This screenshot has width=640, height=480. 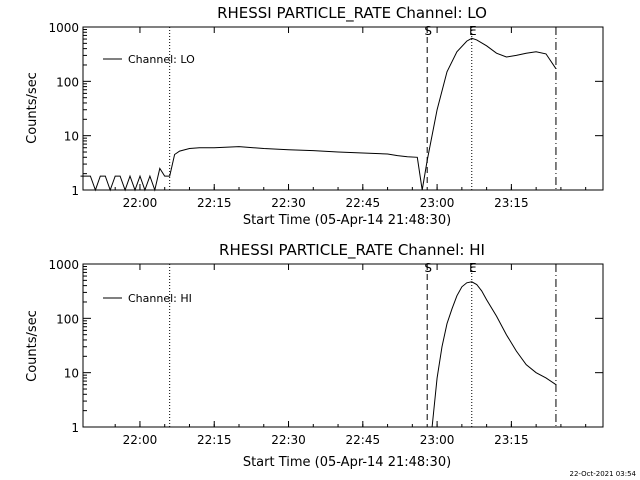 What do you see at coordinates (352, 250) in the screenshot?
I see `chart-title-hi: RHESSI PARTICLE_RATE Channel: HI` at bounding box center [352, 250].